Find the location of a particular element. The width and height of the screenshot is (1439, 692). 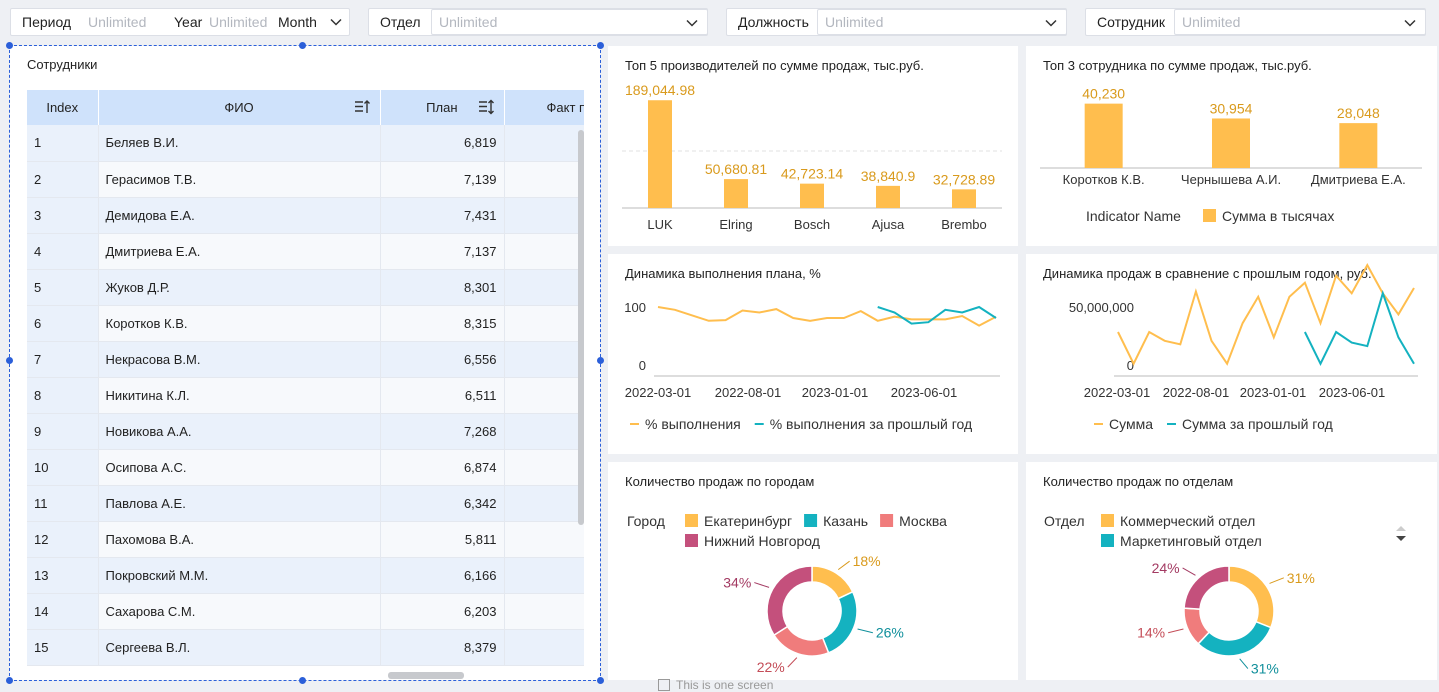

table-row: 7 Некрасова В.М. 6,556 is located at coordinates (305, 359).